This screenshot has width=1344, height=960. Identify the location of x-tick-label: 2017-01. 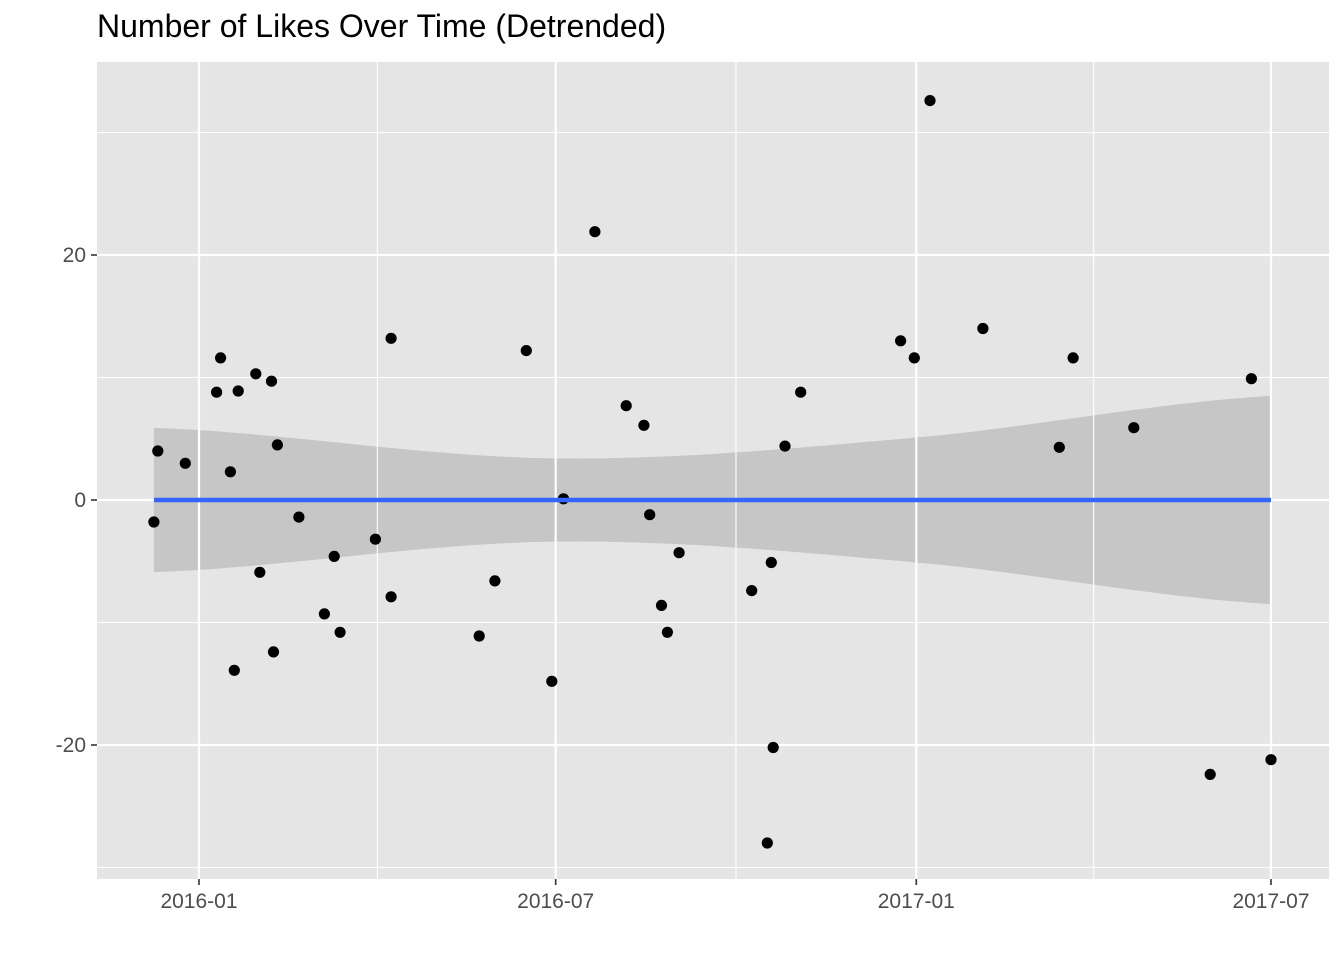
(916, 901).